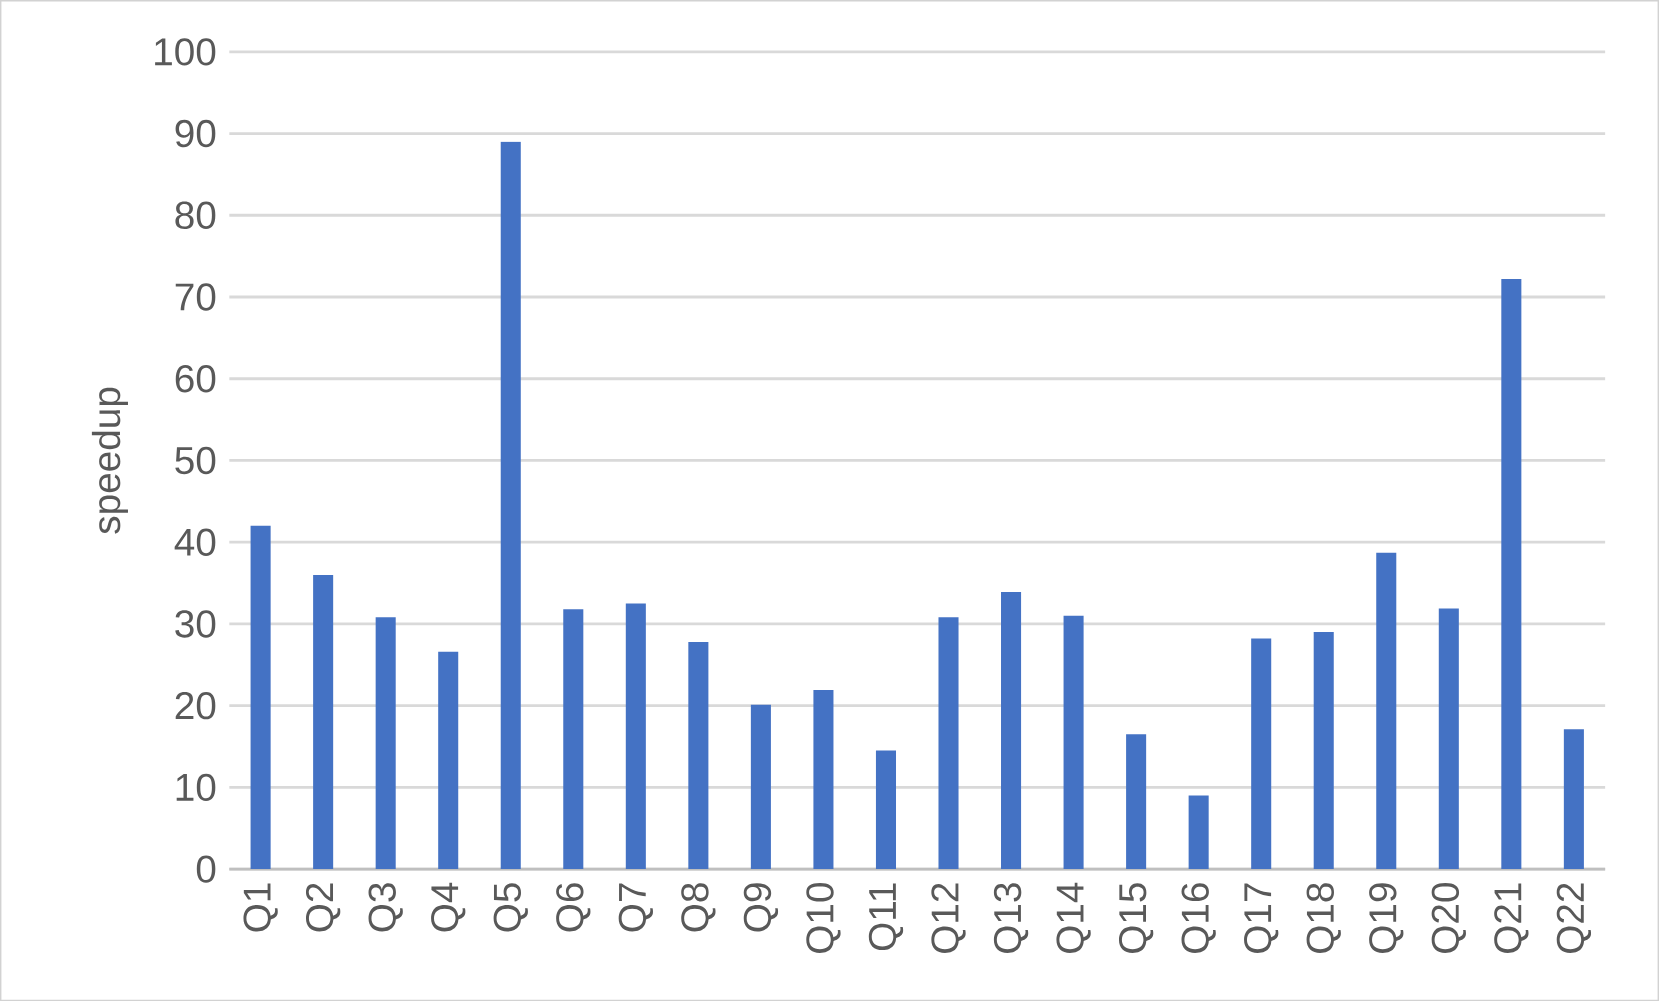 The width and height of the screenshot is (1659, 1001). What do you see at coordinates (510, 907) in the screenshot?
I see `x-tick-label: Q5` at bounding box center [510, 907].